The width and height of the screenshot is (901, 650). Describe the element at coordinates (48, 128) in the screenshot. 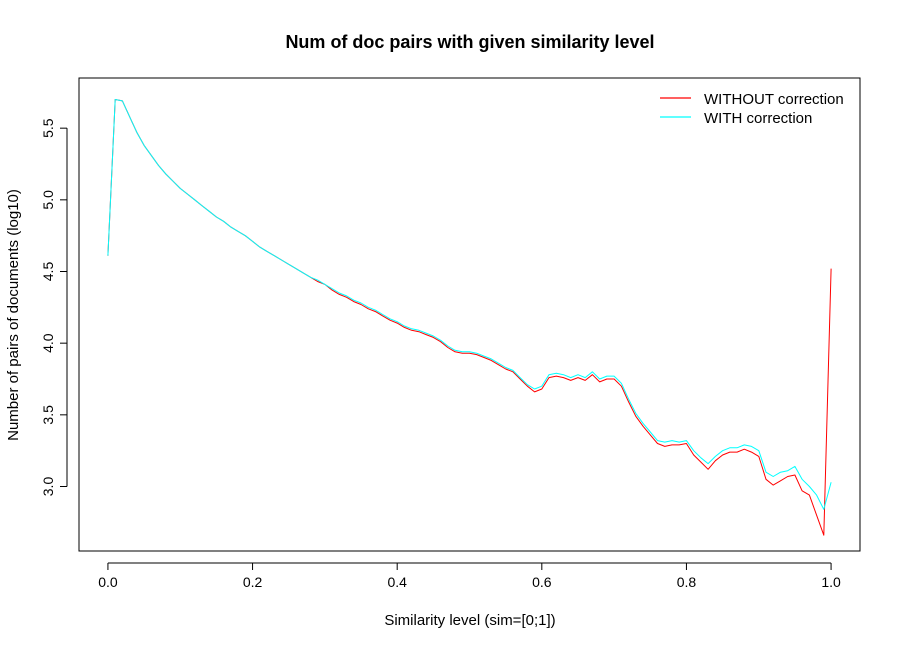

I see `y-tick-label: 5.5` at that location.